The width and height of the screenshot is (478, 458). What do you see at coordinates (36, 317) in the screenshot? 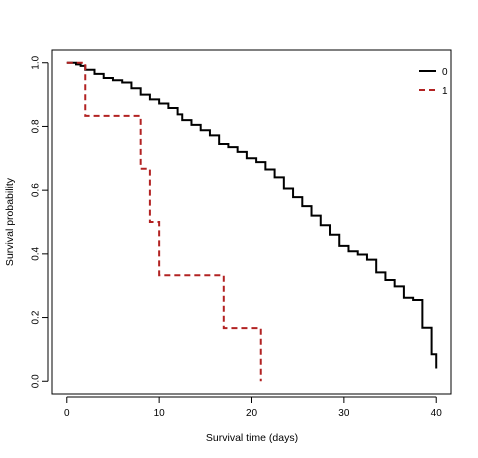
I see `y-tick-label: 0.2` at bounding box center [36, 317].